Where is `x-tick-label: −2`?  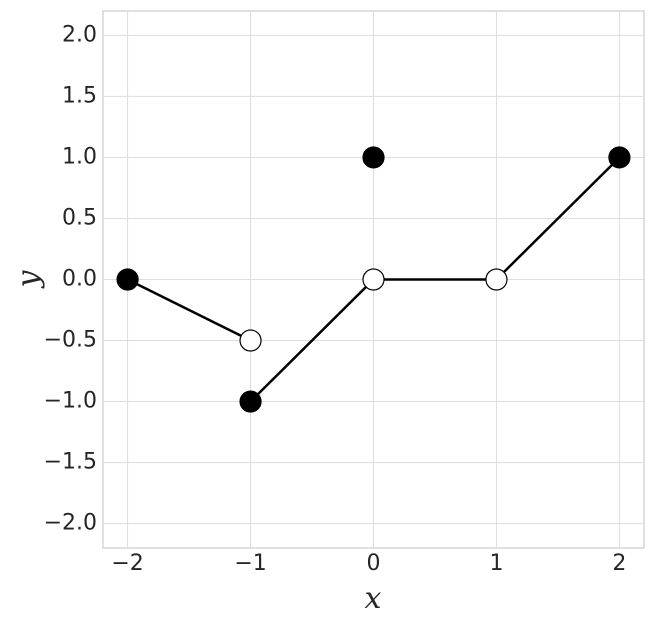 x-tick-label: −2 is located at coordinates (127, 563).